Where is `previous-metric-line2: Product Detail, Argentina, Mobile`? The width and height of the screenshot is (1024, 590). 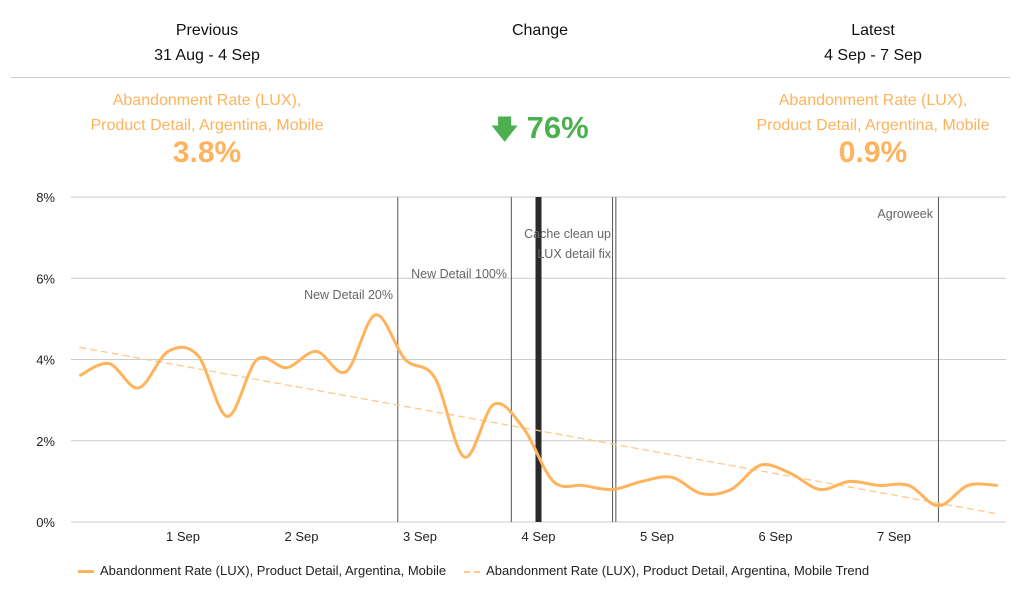 previous-metric-line2: Product Detail, Argentina, Mobile is located at coordinates (207, 125).